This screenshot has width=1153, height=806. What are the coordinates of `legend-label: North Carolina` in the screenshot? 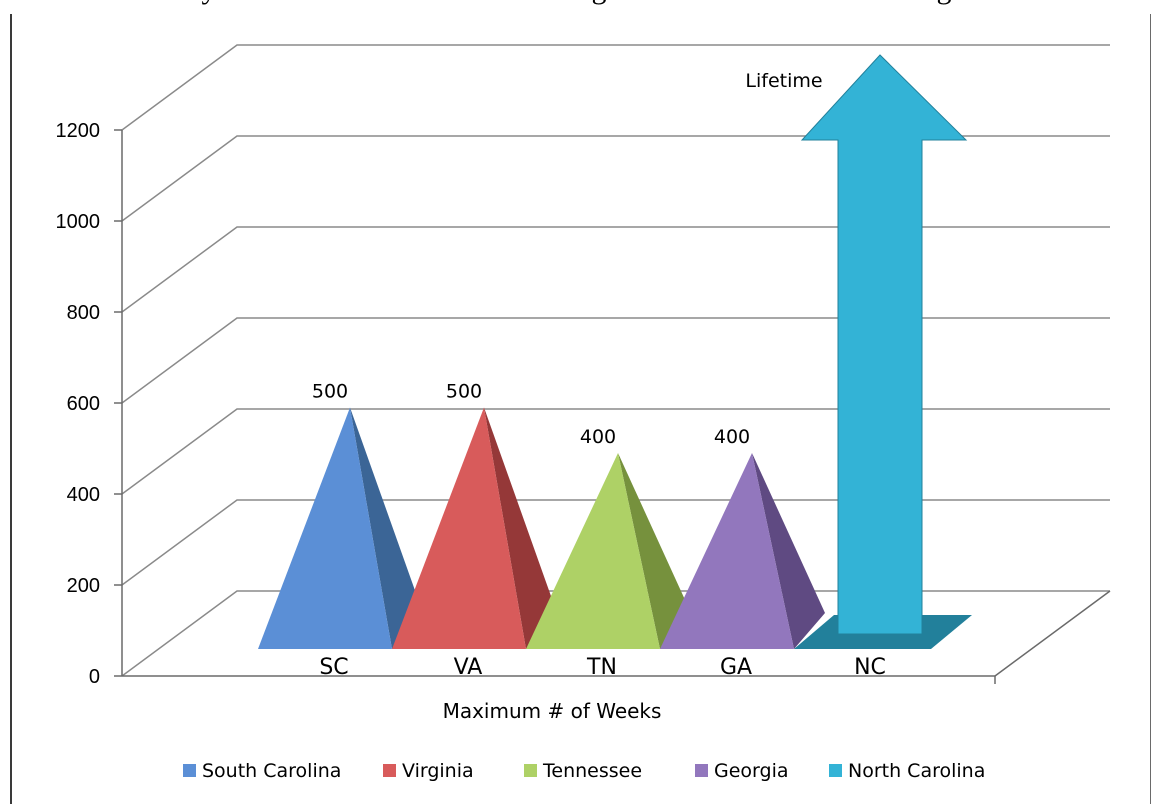 It's located at (916, 771).